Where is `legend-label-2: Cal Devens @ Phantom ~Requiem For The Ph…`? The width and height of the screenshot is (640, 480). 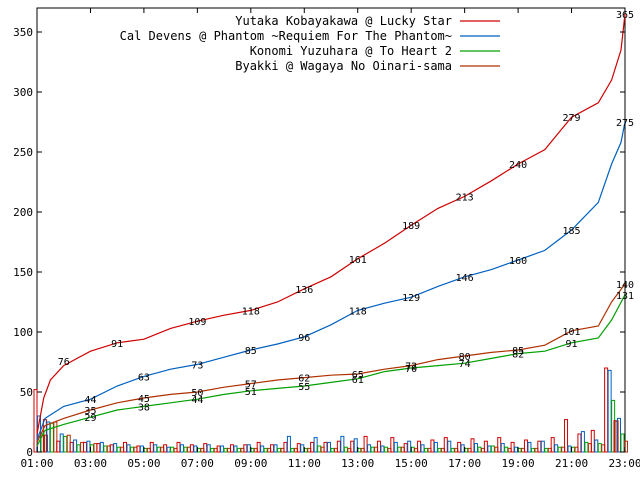
legend-label-2: Cal Devens @ Phantom ~Requiem For The Ph… is located at coordinates (286, 36).